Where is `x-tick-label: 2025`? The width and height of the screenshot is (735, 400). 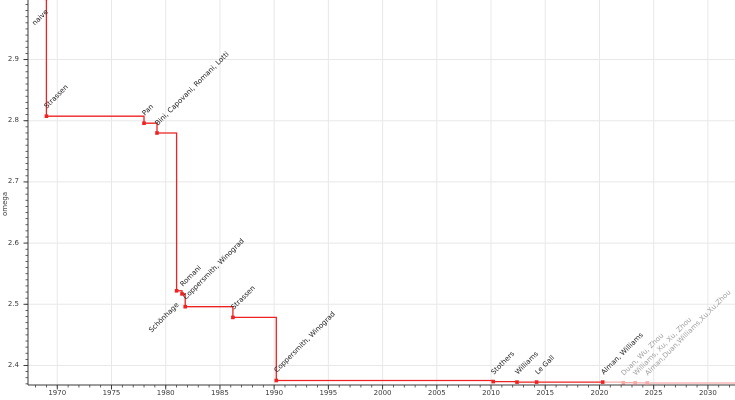 x-tick-label: 2025 is located at coordinates (653, 393).